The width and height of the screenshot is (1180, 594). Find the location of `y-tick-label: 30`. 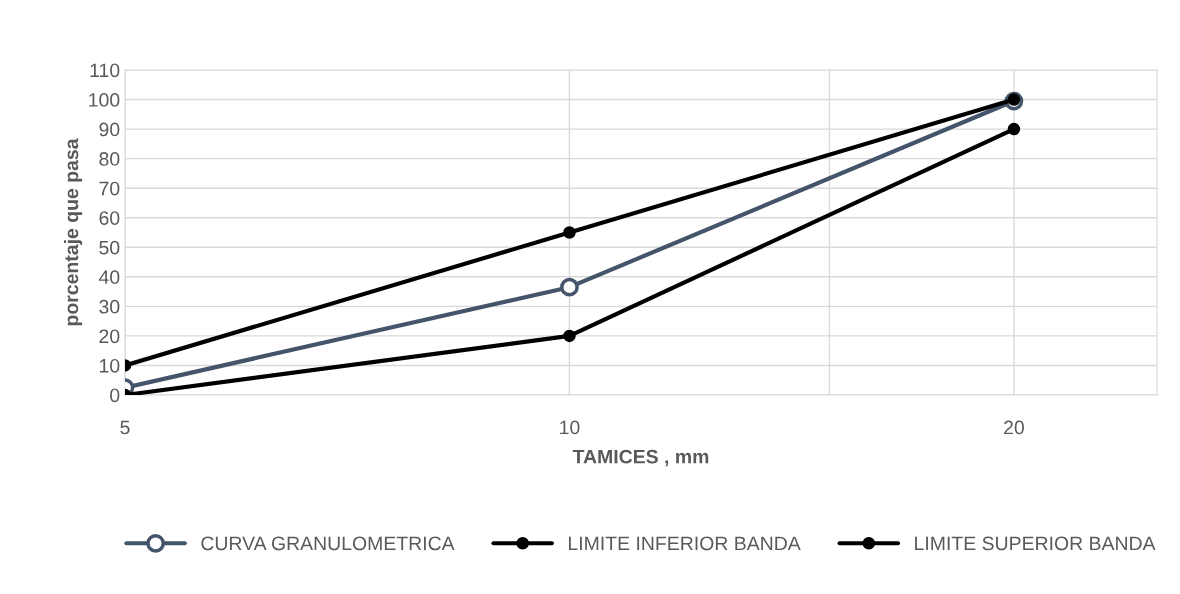

y-tick-label: 30 is located at coordinates (109, 306).